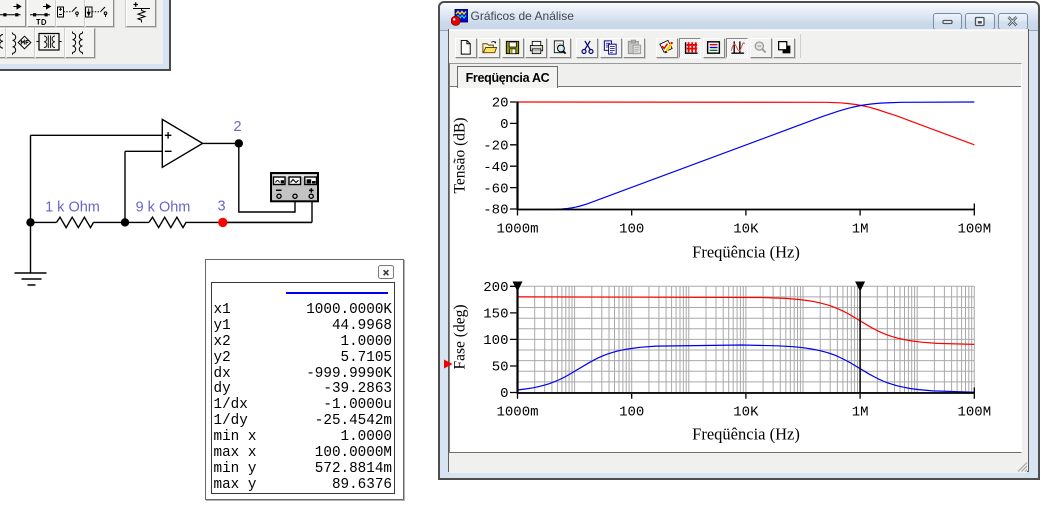 The image size is (1041, 505). What do you see at coordinates (460, 337) in the screenshot?
I see `svg-text: Fase (deg)` at bounding box center [460, 337].